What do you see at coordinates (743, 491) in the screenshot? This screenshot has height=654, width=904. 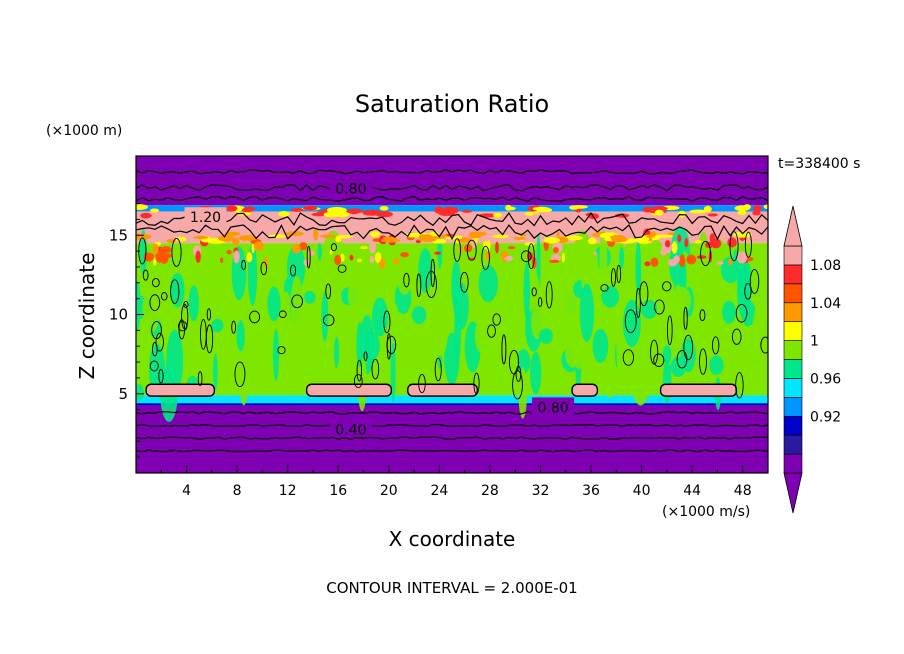 I see `x-tick-label: 48` at bounding box center [743, 491].